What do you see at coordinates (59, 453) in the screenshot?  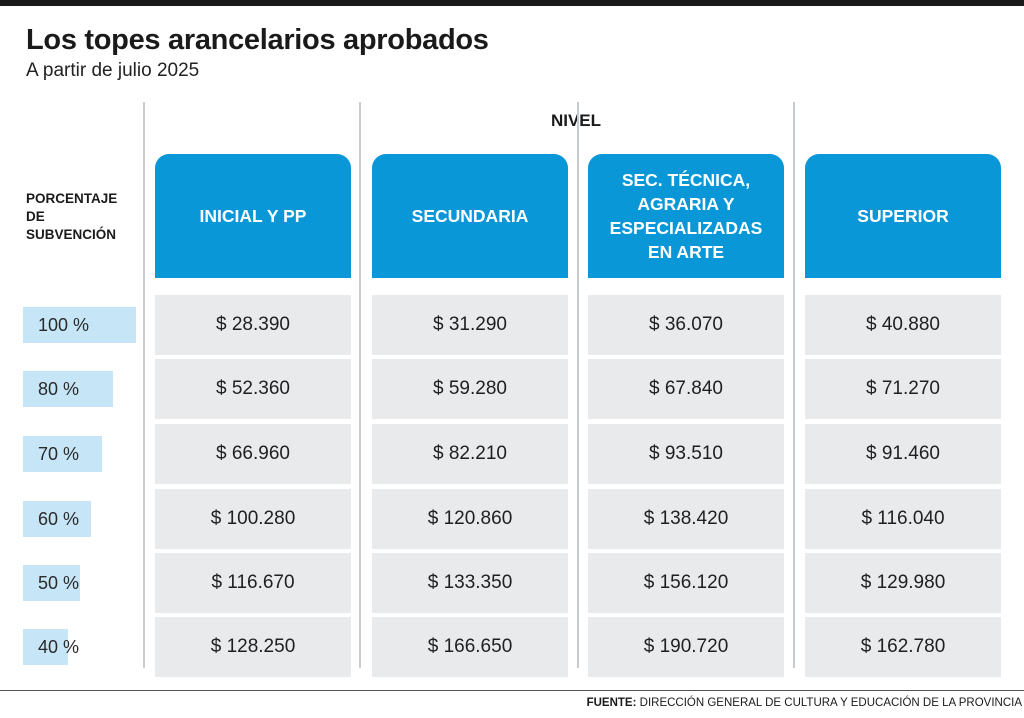 I see `percent-label: 70 %` at bounding box center [59, 453].